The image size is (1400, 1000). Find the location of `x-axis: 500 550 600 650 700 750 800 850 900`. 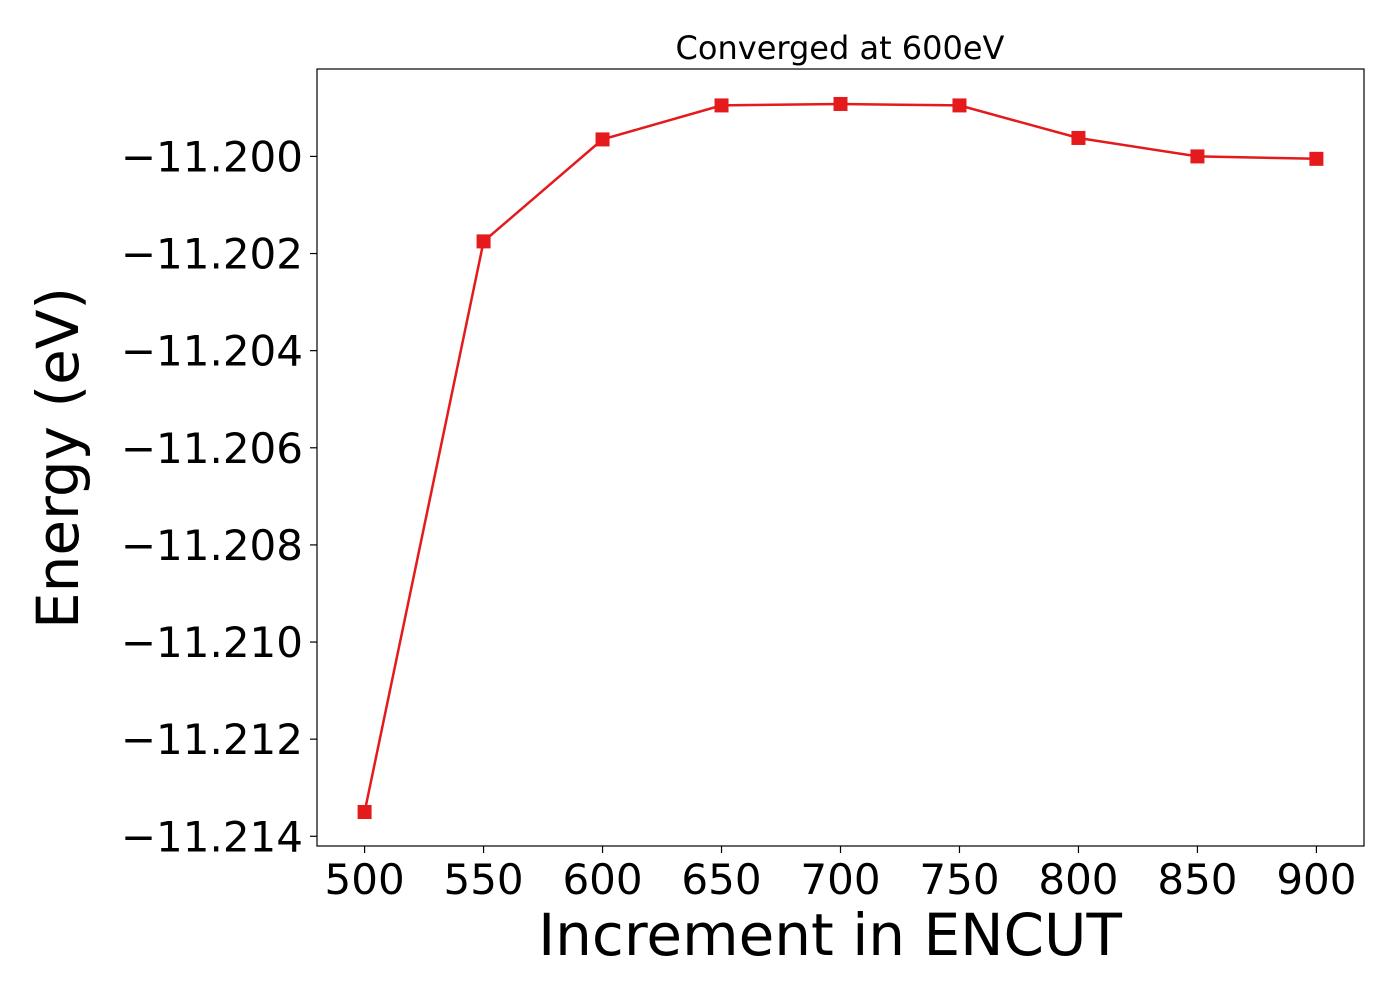

x-axis: 500 550 600 650 700 750 800 850 900 is located at coordinates (840, 875).